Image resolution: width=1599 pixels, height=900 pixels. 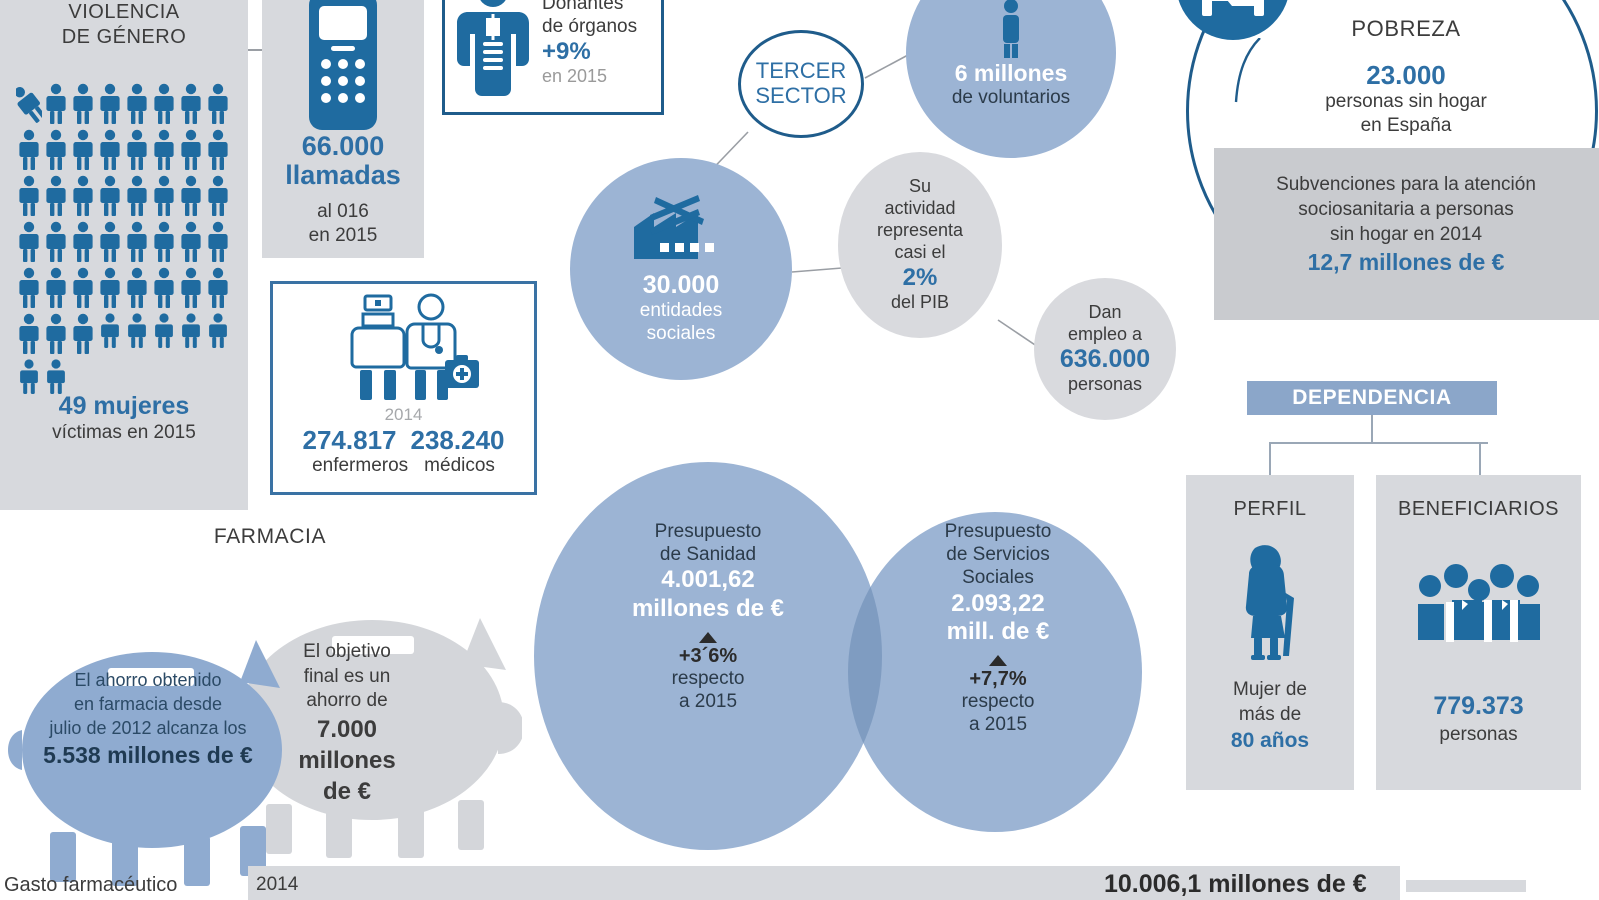 I want to click on entities-value: 30.000, so click(x=681, y=284).